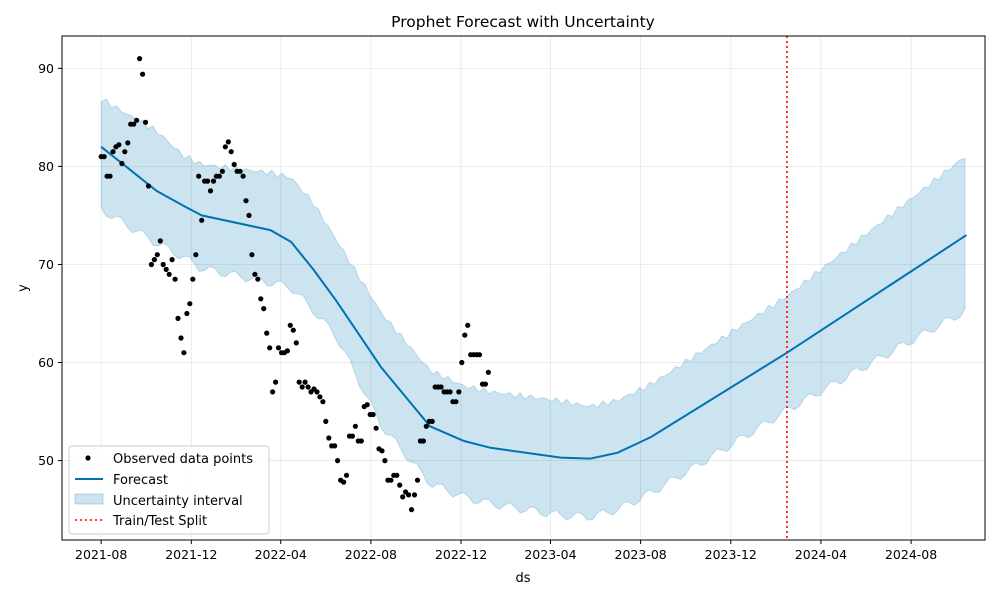 The image size is (1000, 605). Describe the element at coordinates (281, 554) in the screenshot. I see `x-tick-label: 2022-04` at that location.